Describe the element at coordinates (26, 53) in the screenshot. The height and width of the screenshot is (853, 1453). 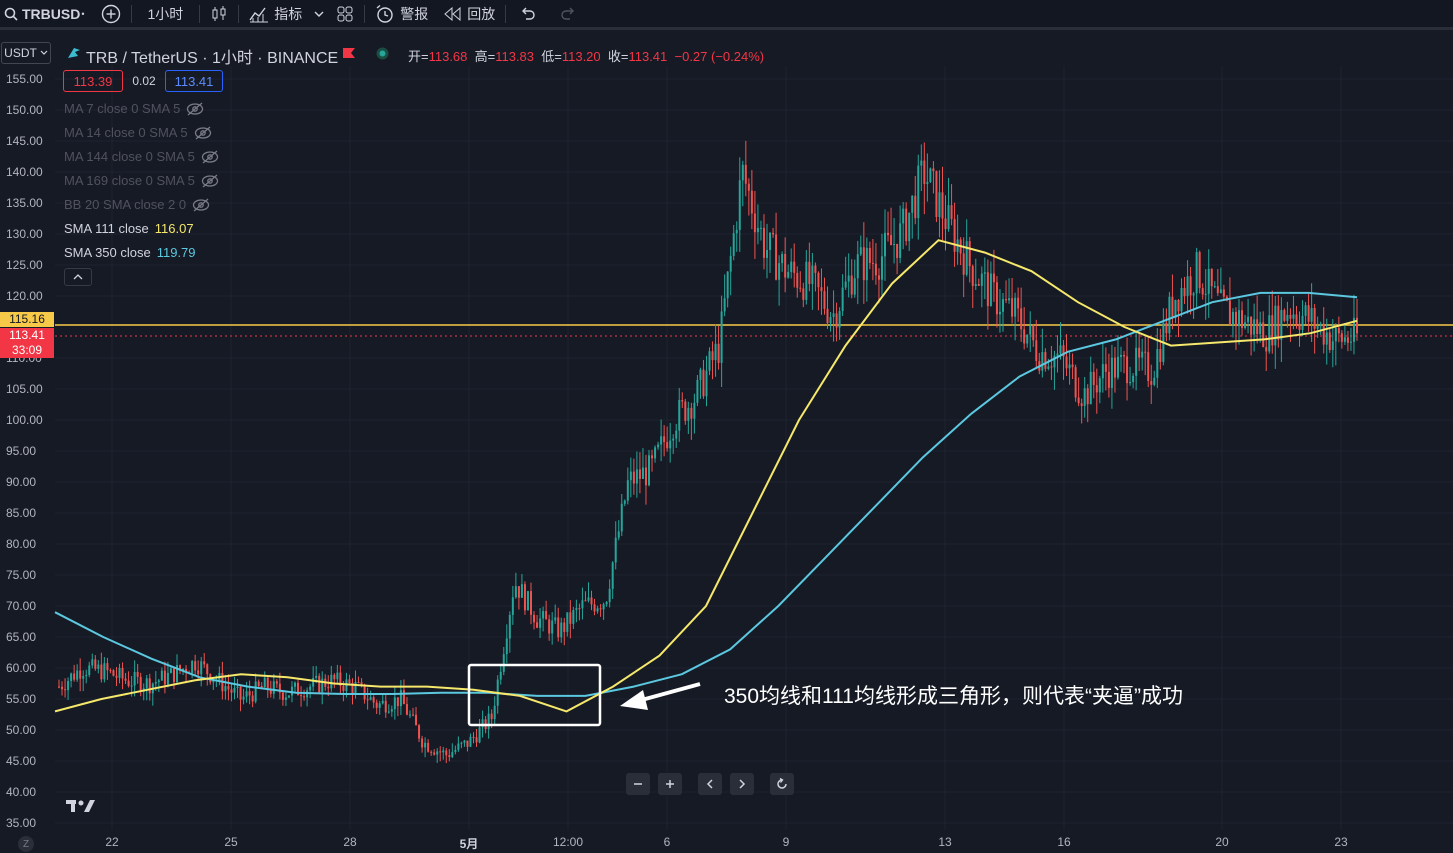
I see `currency-select: USDT` at that location.